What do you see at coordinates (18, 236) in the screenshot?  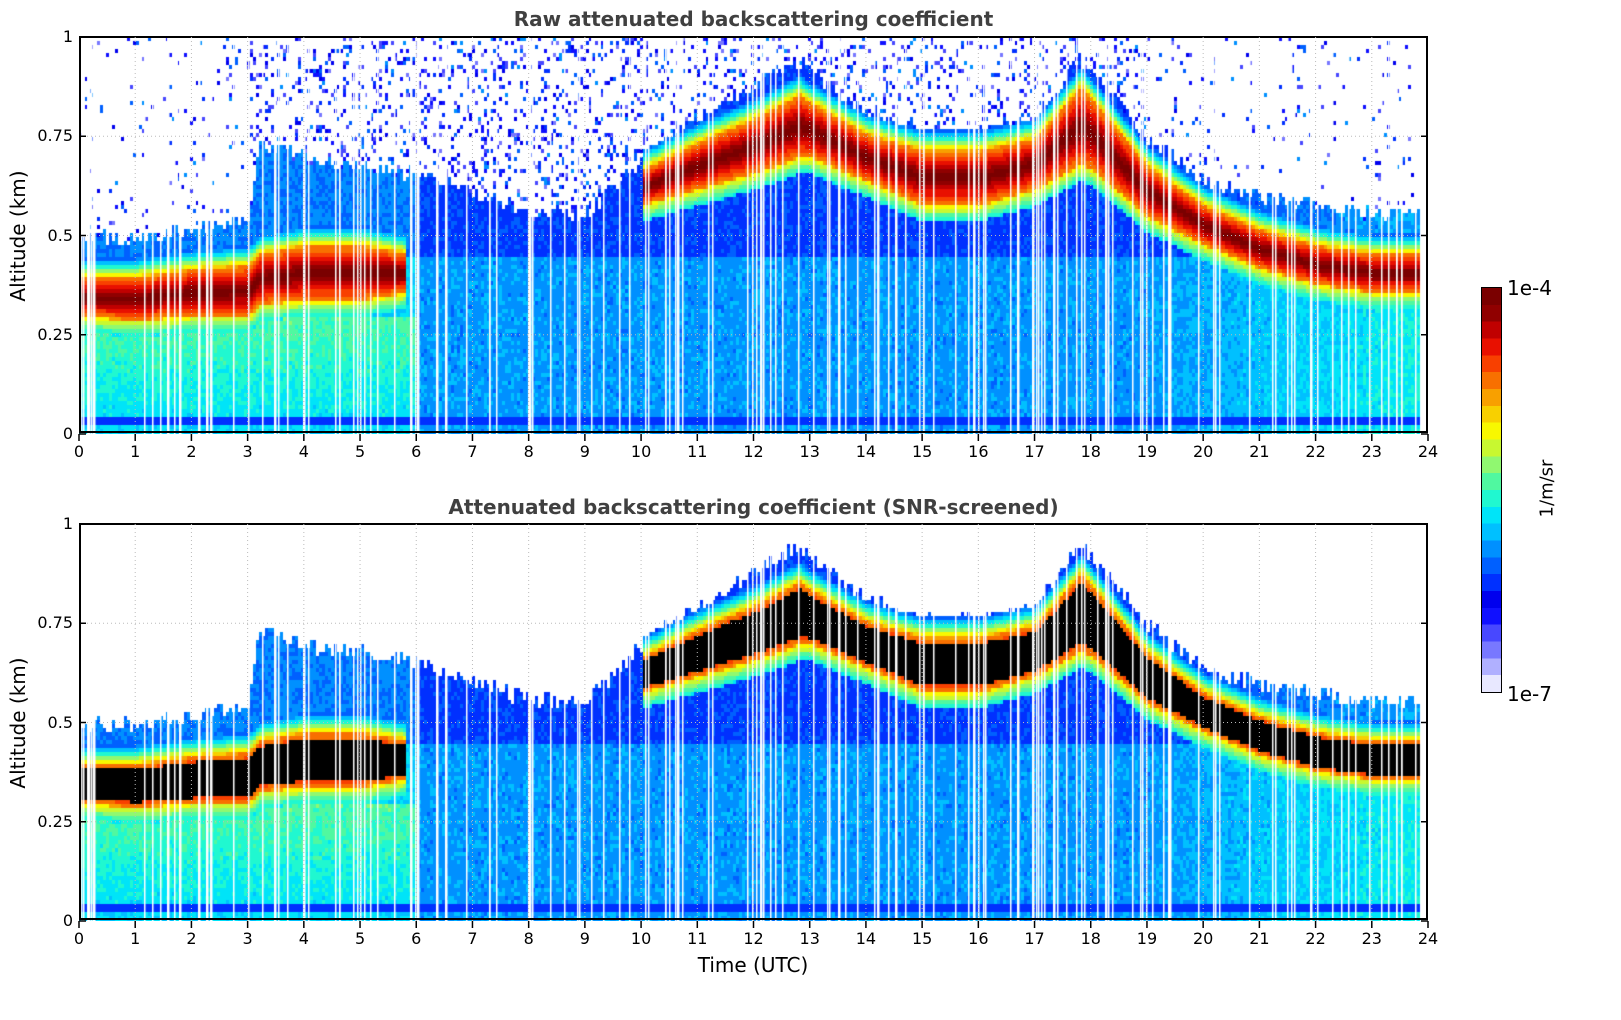 I see `top-y-axis-label: Altitude (km)` at bounding box center [18, 236].